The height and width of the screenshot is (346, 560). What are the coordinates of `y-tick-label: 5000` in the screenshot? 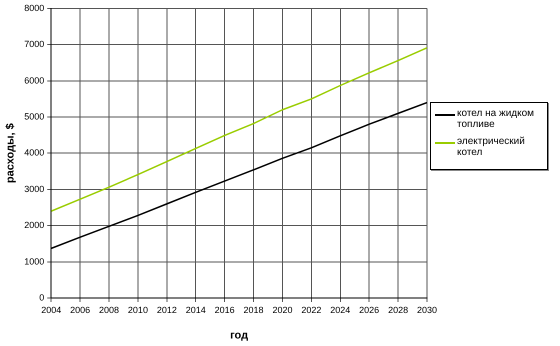 It's located at (34, 116).